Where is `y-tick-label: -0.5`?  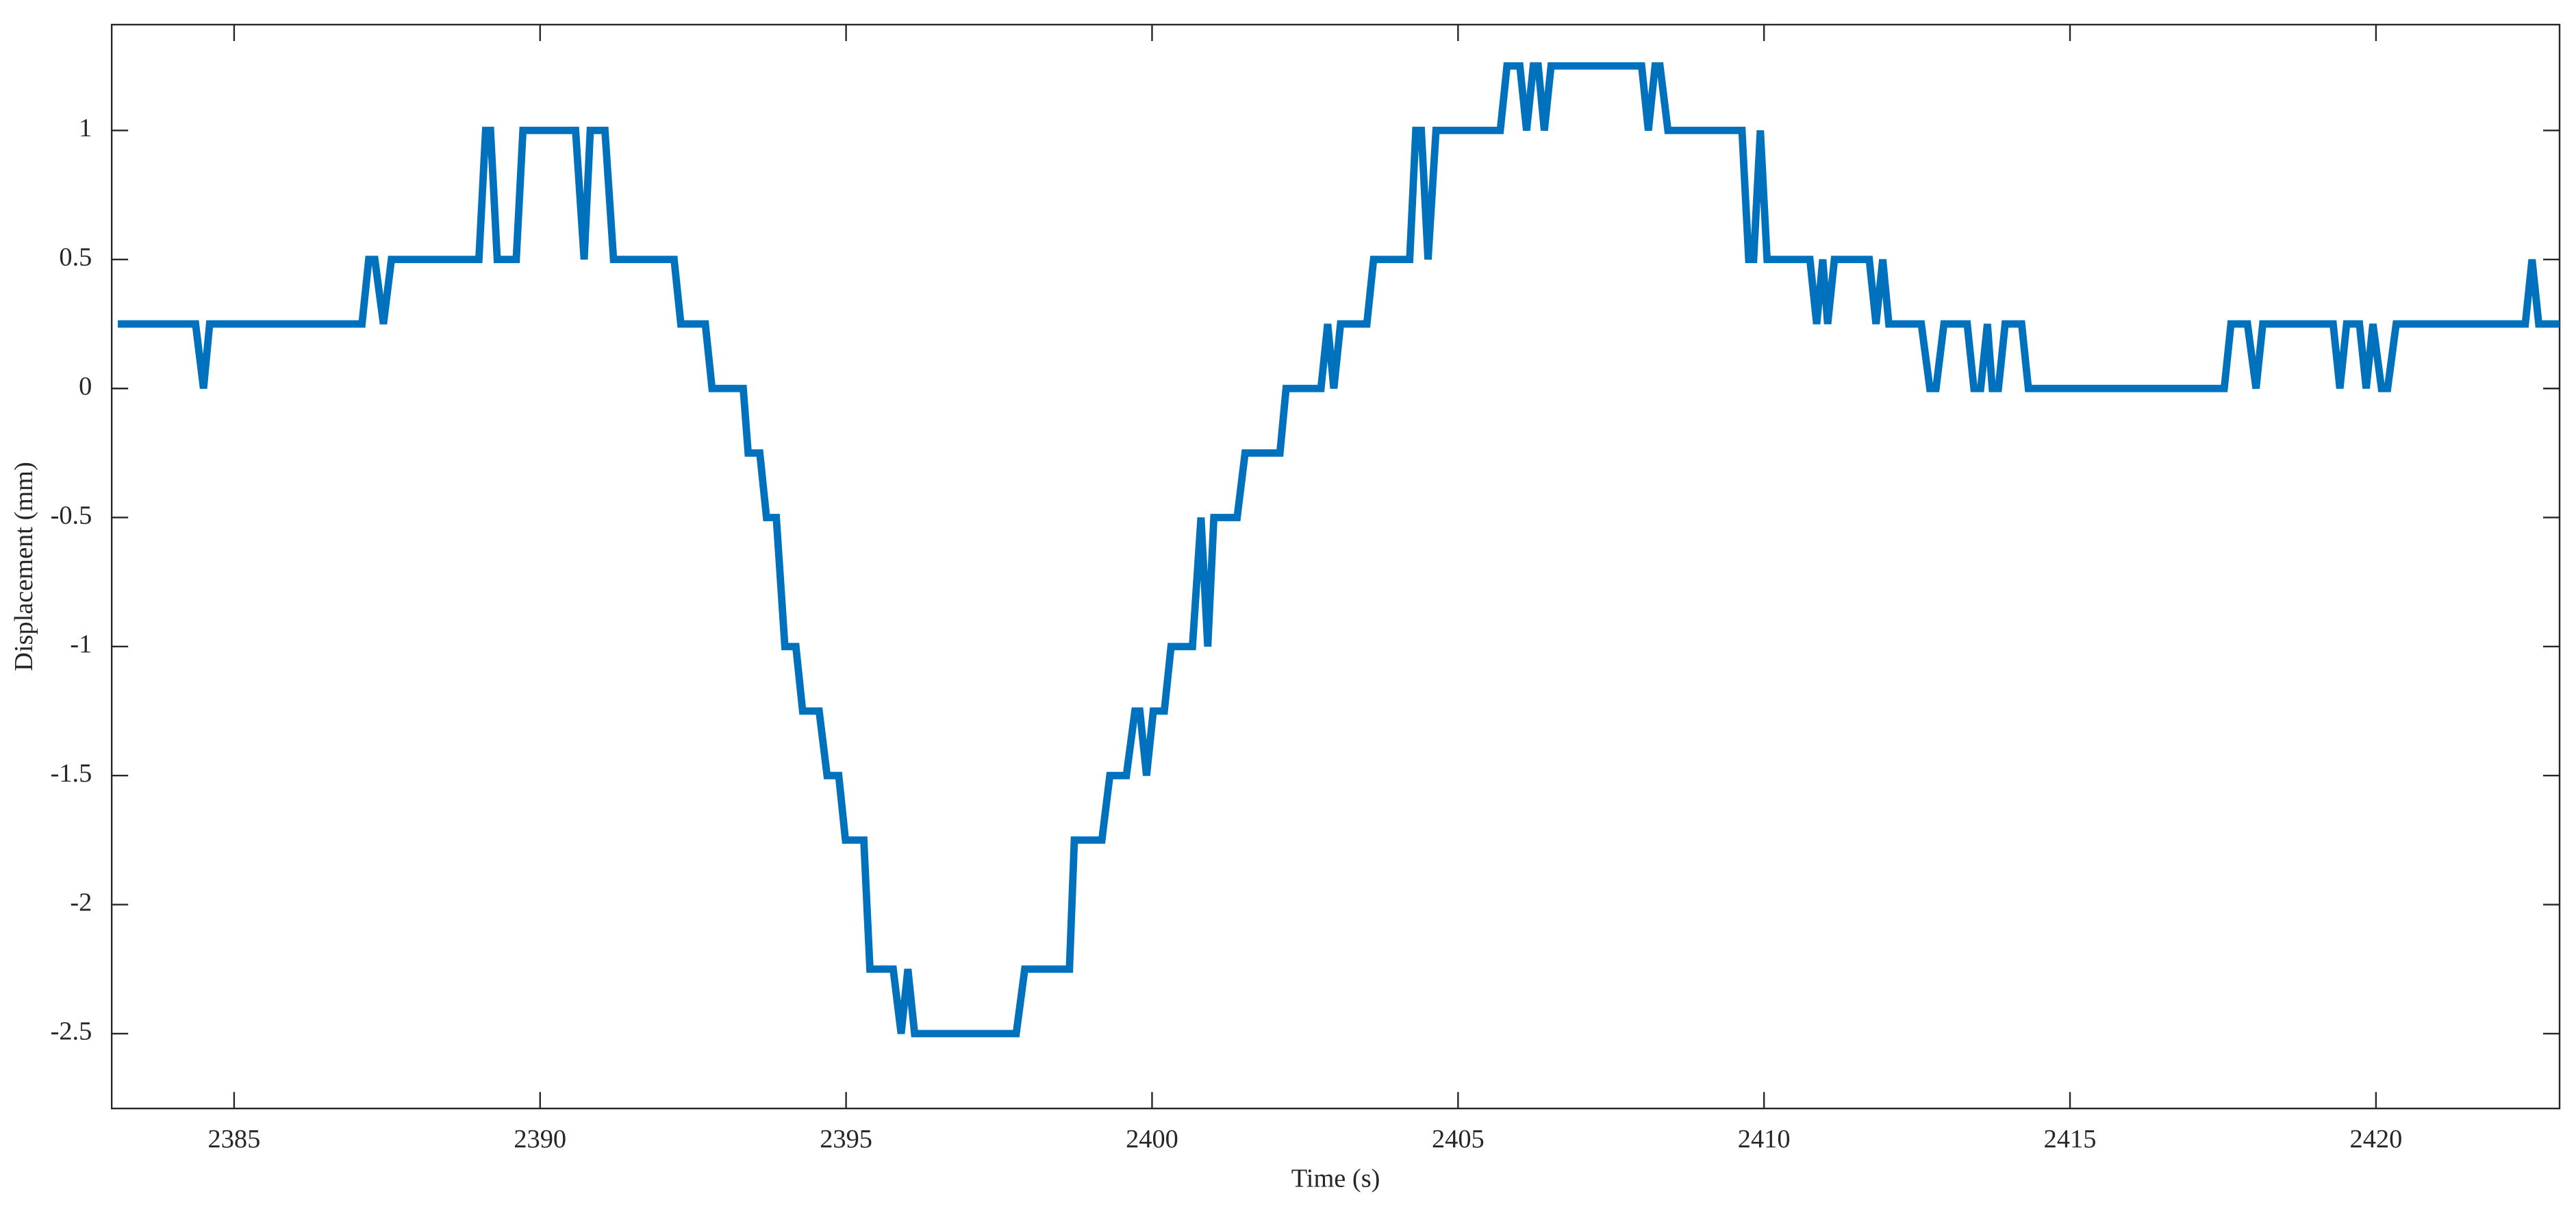
y-tick-label: -0.5 is located at coordinates (71, 515).